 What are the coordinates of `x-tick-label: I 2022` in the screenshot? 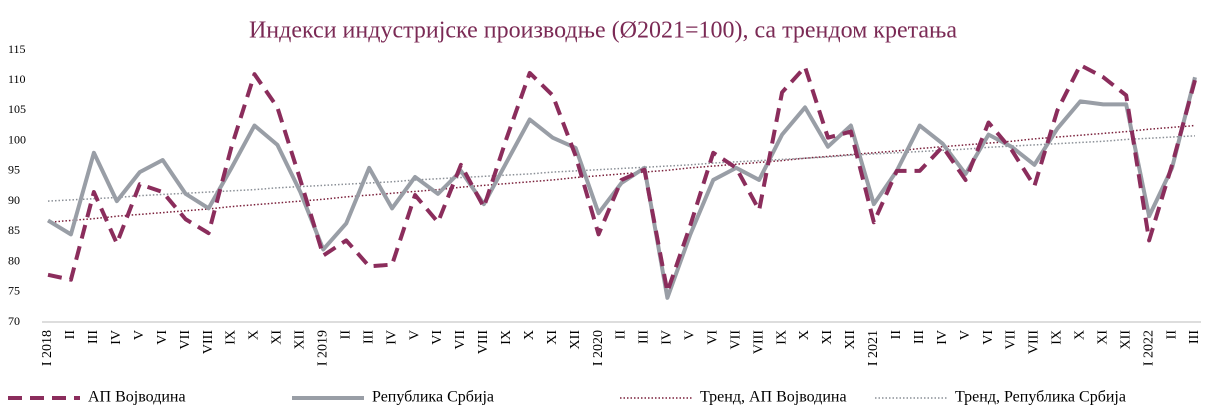 It's located at (1148, 348).